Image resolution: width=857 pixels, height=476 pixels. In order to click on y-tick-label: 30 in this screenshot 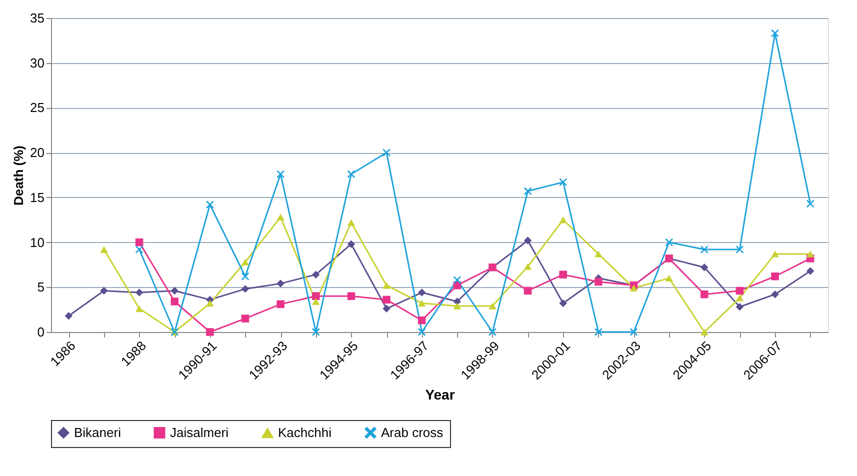, I will do `click(37, 62)`.